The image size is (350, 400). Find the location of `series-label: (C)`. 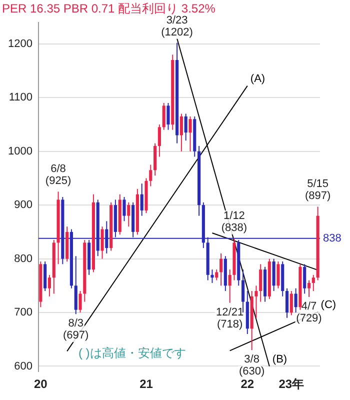

series-label: (C) is located at coordinates (328, 305).